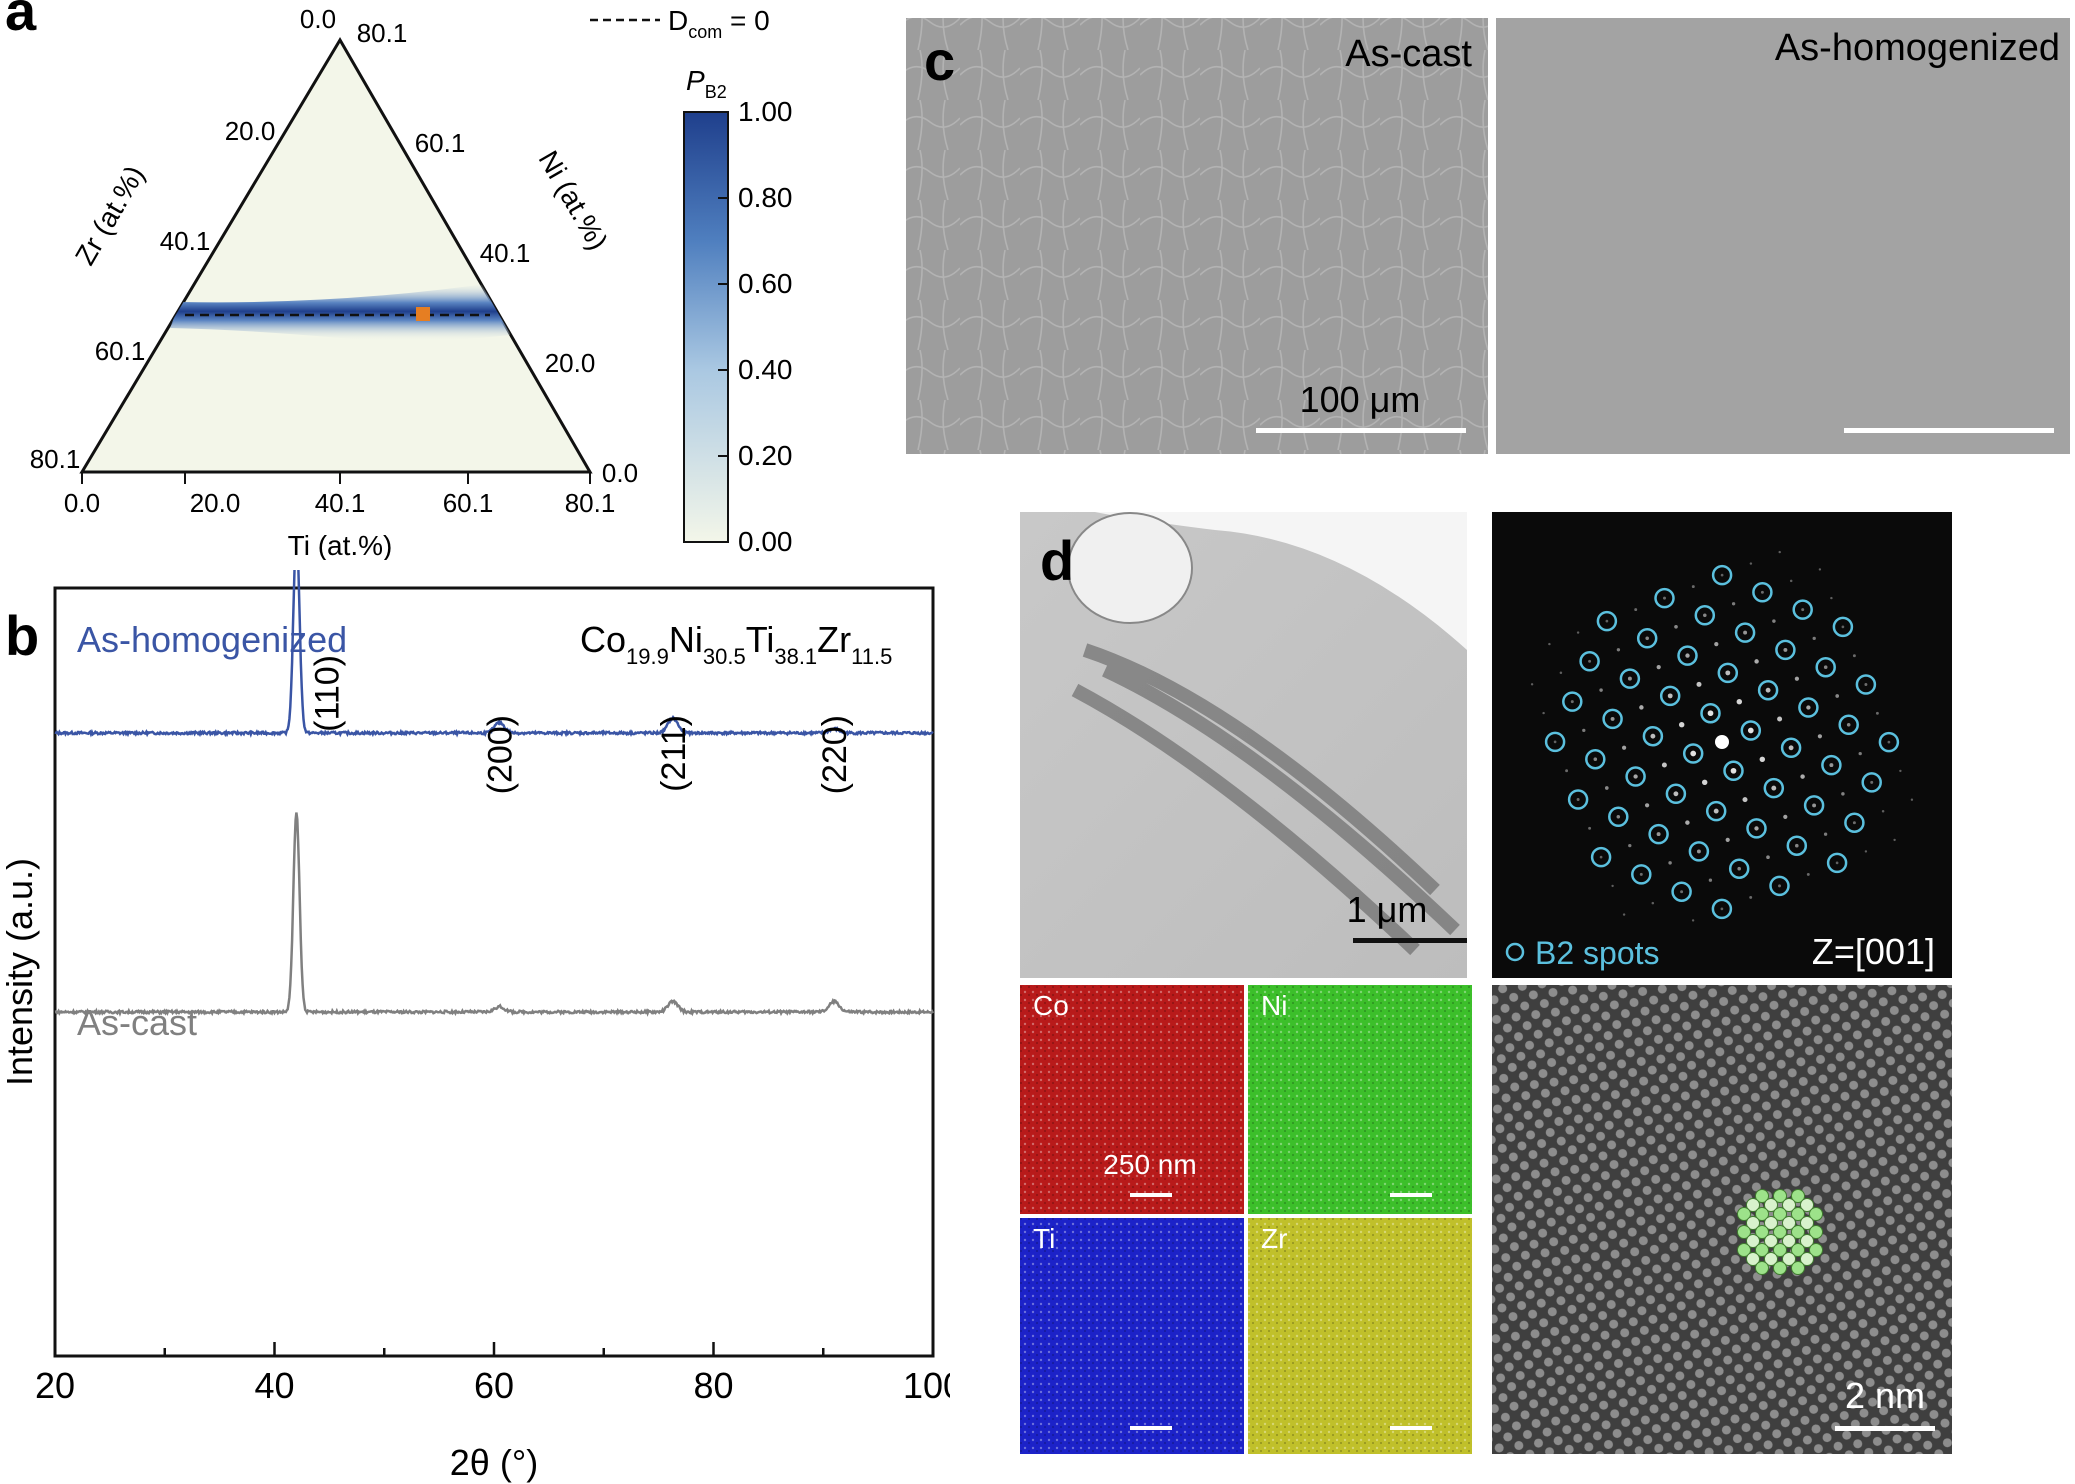 The width and height of the screenshot is (2075, 1484). What do you see at coordinates (1411, 1428) in the screenshot?
I see `eds-scale-bar-zr` at bounding box center [1411, 1428].